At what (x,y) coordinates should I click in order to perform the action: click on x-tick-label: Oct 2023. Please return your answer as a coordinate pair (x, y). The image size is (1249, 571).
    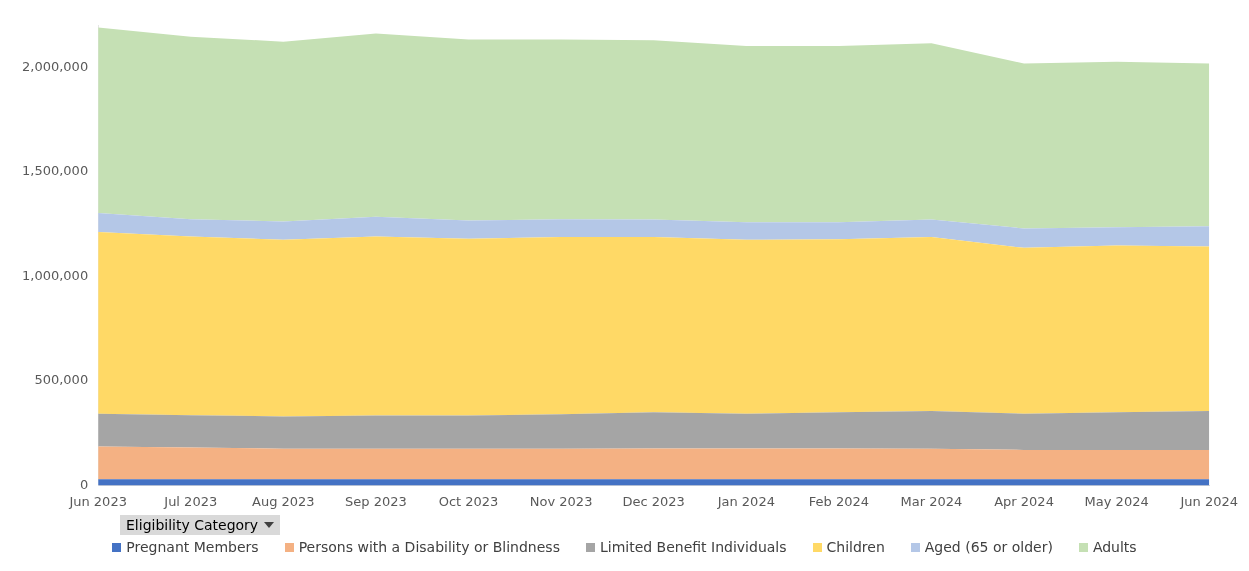
    Looking at the image, I should click on (468, 501).